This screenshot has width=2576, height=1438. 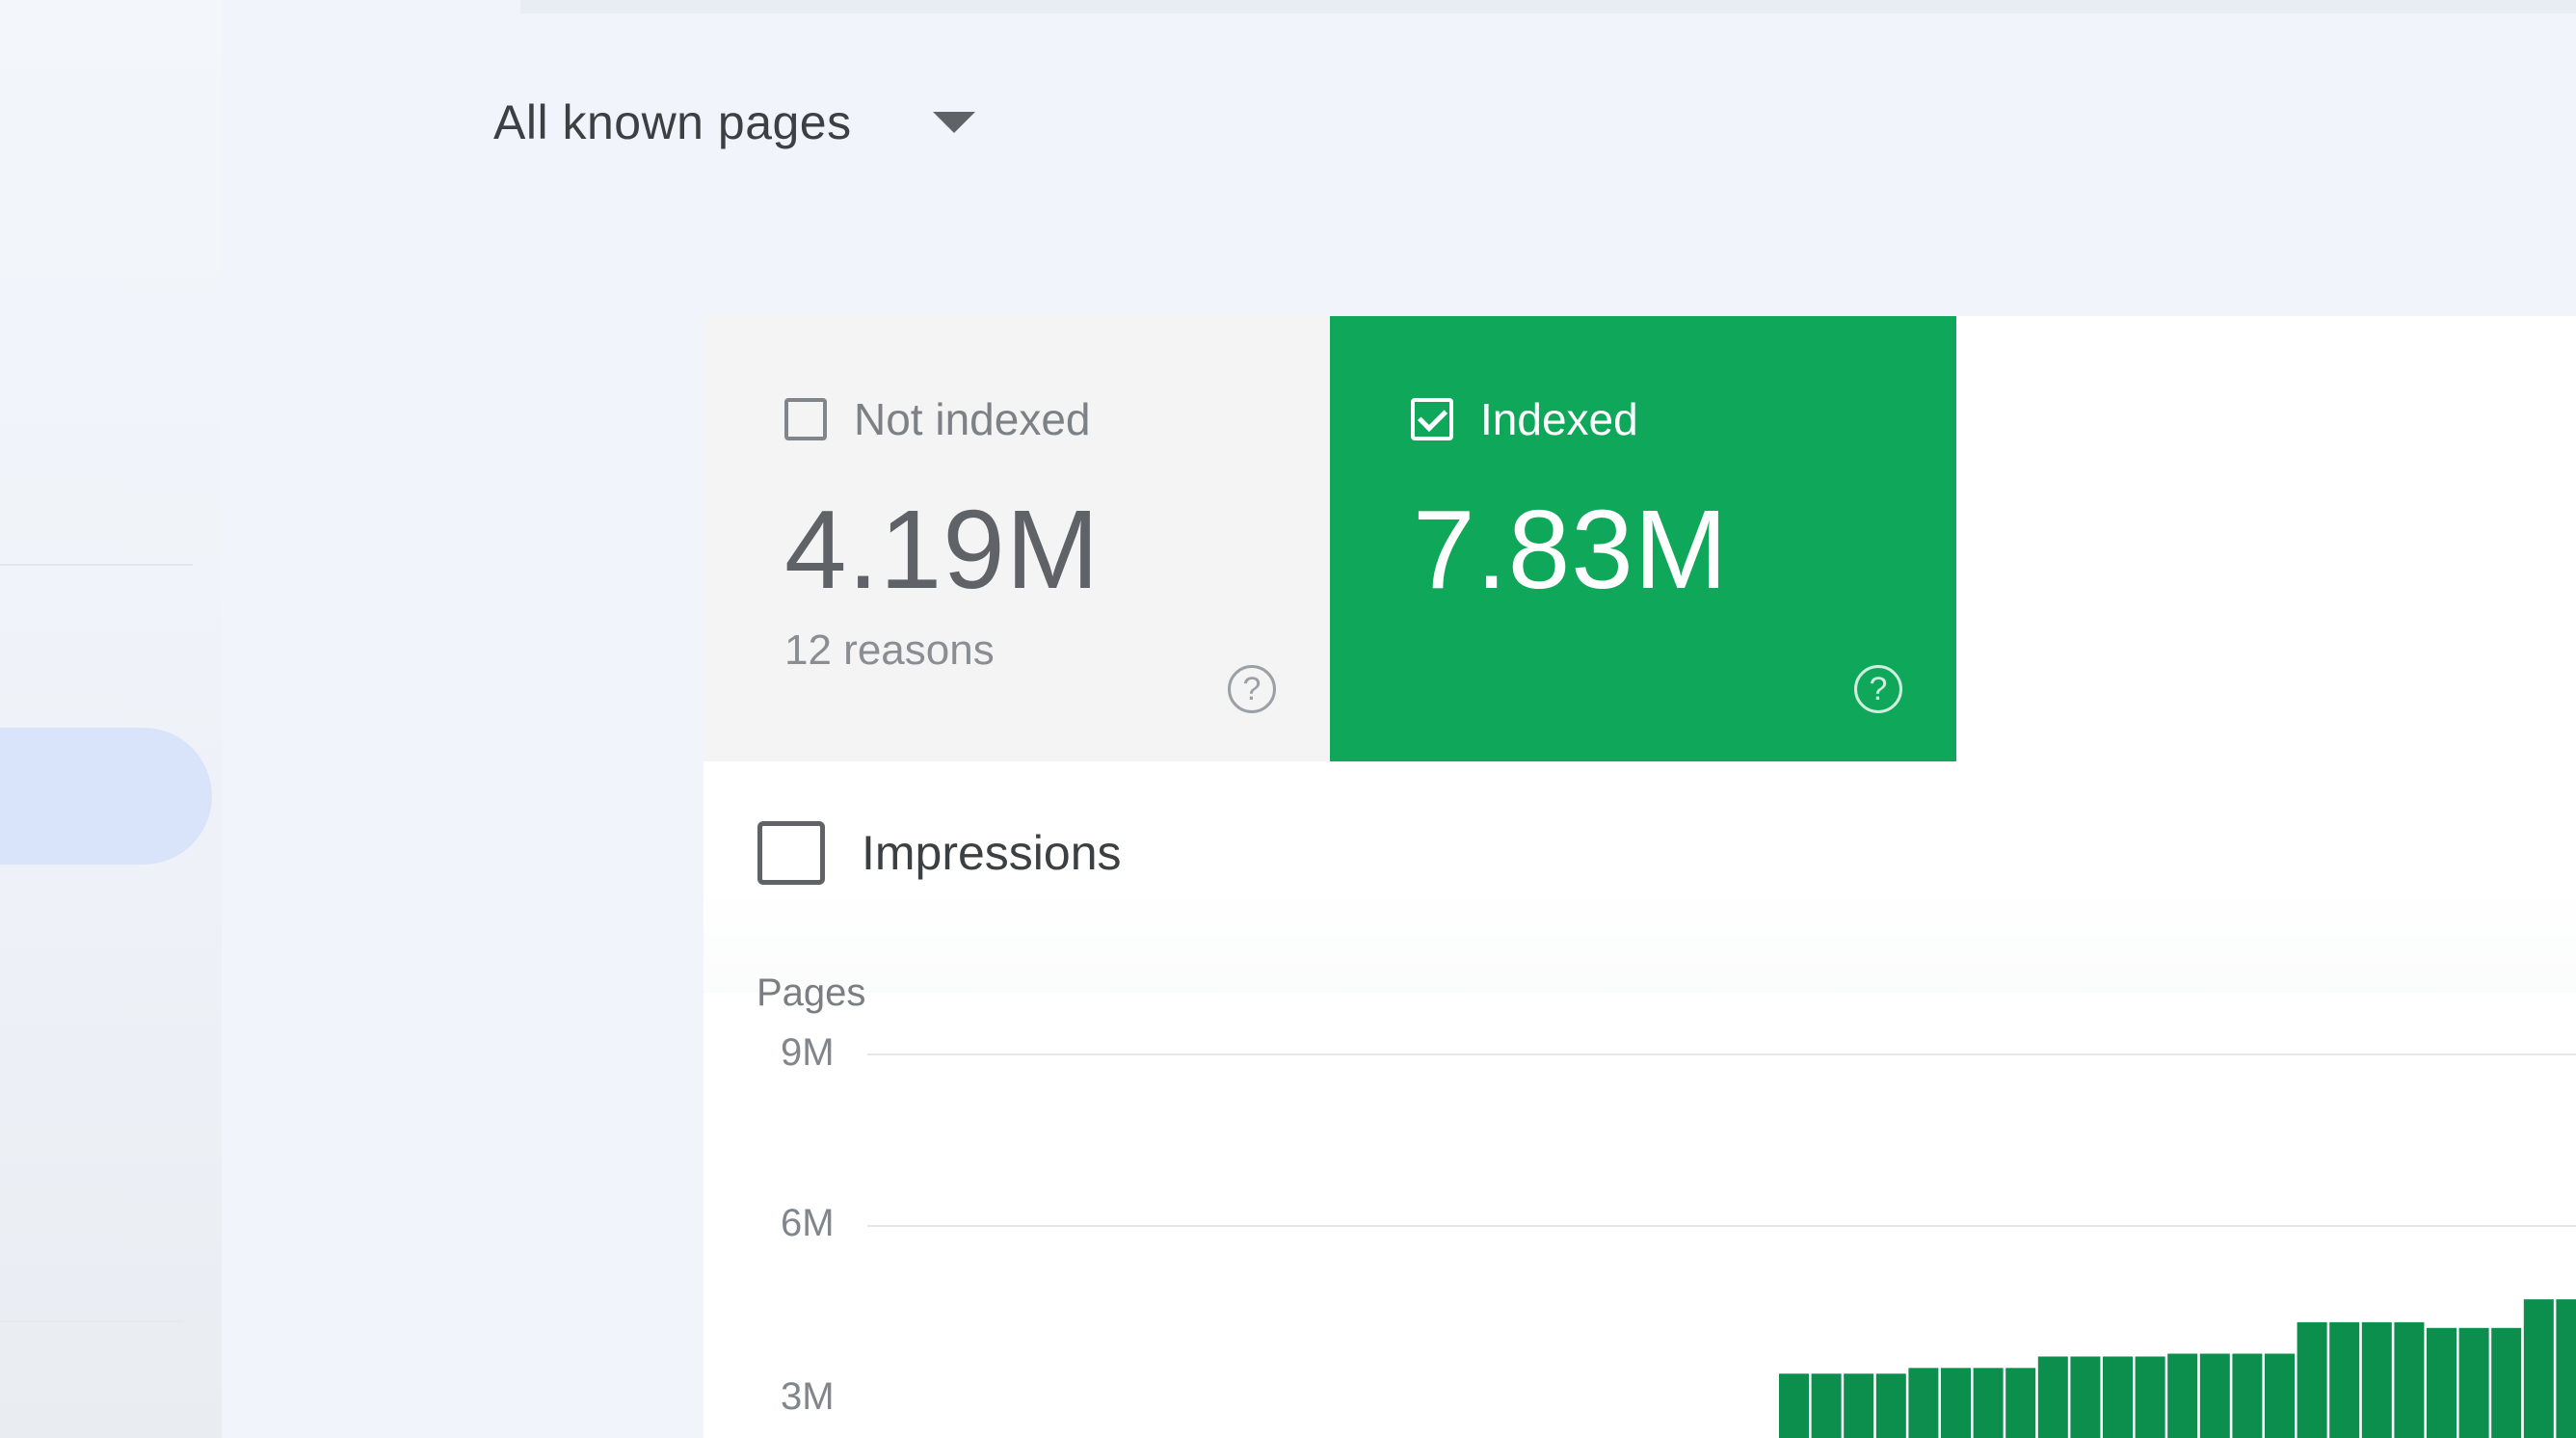 What do you see at coordinates (972, 419) in the screenshot?
I see `not-indexed-label: Not indexed` at bounding box center [972, 419].